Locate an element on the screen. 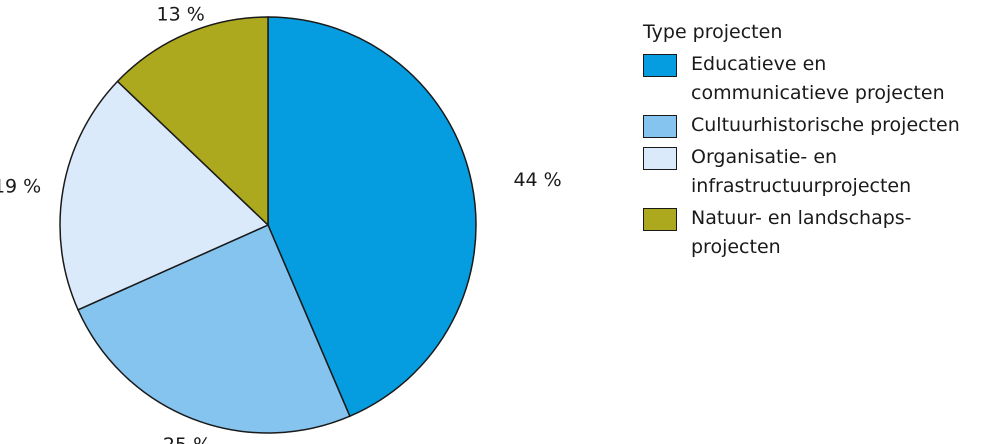 The image size is (991, 444). legend-item-organisatie: Organisatie- en infrastructuurprojecten is located at coordinates (815, 173).